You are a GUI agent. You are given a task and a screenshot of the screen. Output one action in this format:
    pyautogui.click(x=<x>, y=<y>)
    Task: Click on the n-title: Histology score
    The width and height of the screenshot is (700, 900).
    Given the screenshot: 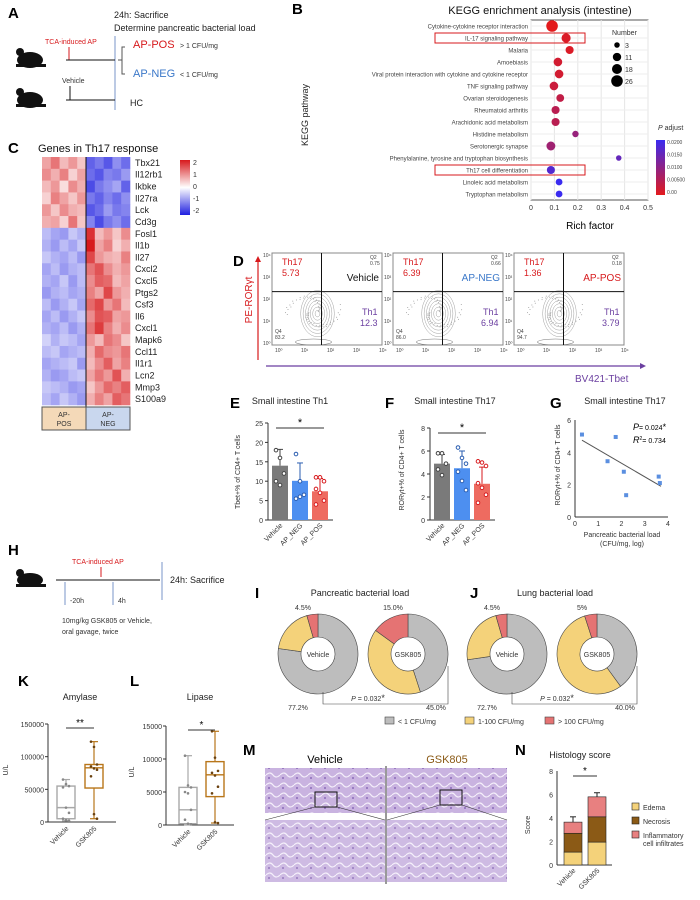 What is the action you would take?
    pyautogui.click(x=580, y=755)
    